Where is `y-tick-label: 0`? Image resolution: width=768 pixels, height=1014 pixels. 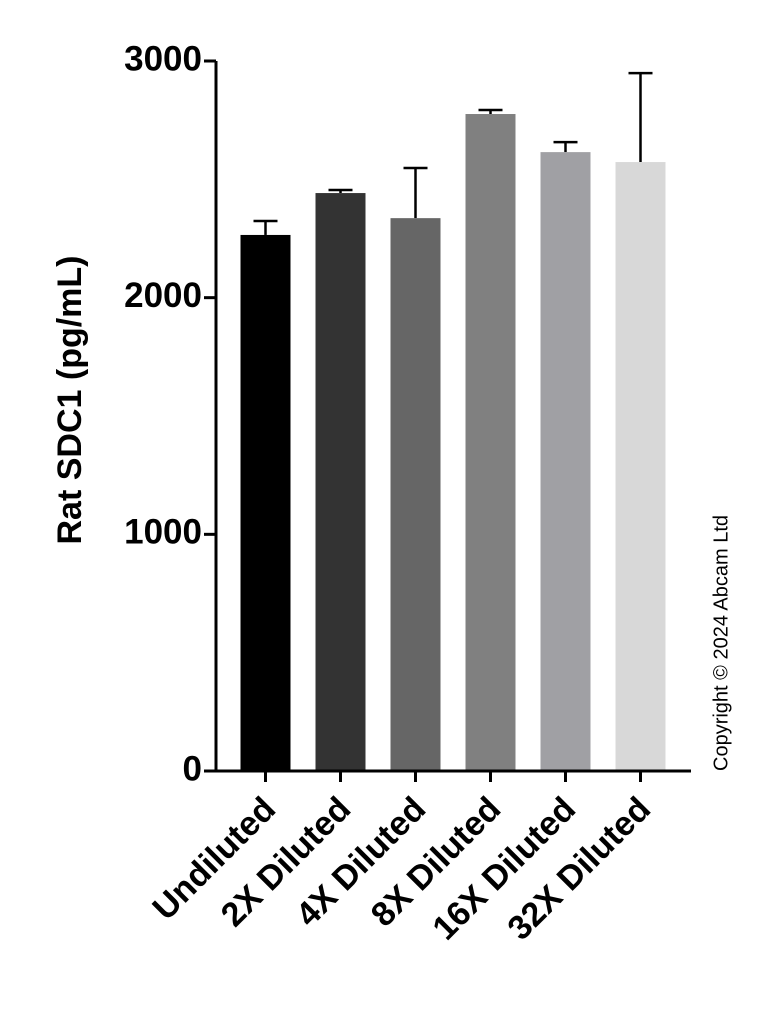 y-tick-label: 0 is located at coordinates (192, 768).